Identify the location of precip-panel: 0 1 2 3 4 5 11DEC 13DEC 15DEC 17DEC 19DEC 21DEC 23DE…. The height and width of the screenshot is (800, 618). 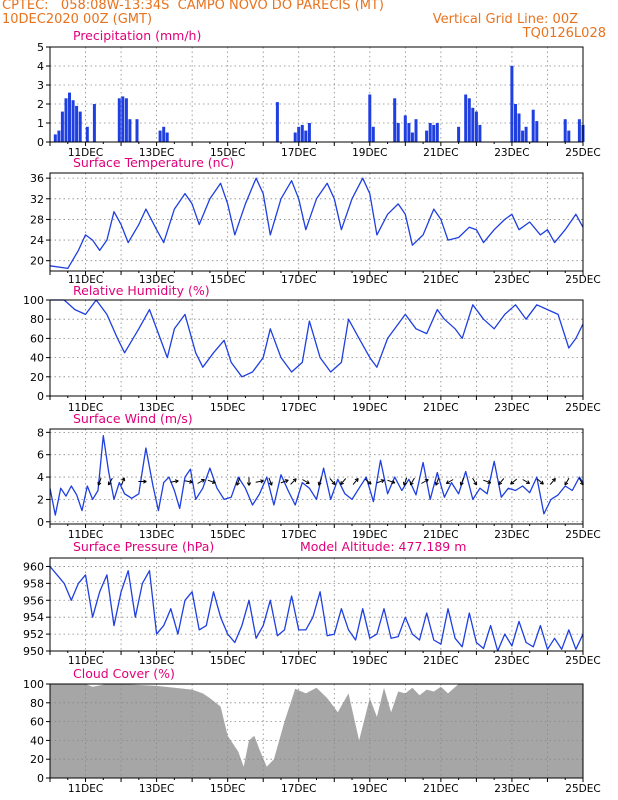
(319, 93).